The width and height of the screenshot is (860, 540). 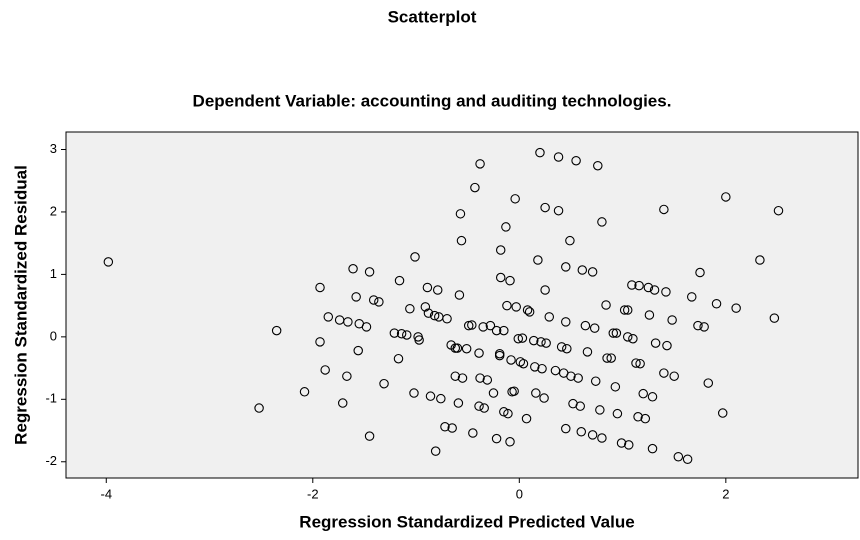 What do you see at coordinates (53, 210) in the screenshot?
I see `y-tick-label: 2` at bounding box center [53, 210].